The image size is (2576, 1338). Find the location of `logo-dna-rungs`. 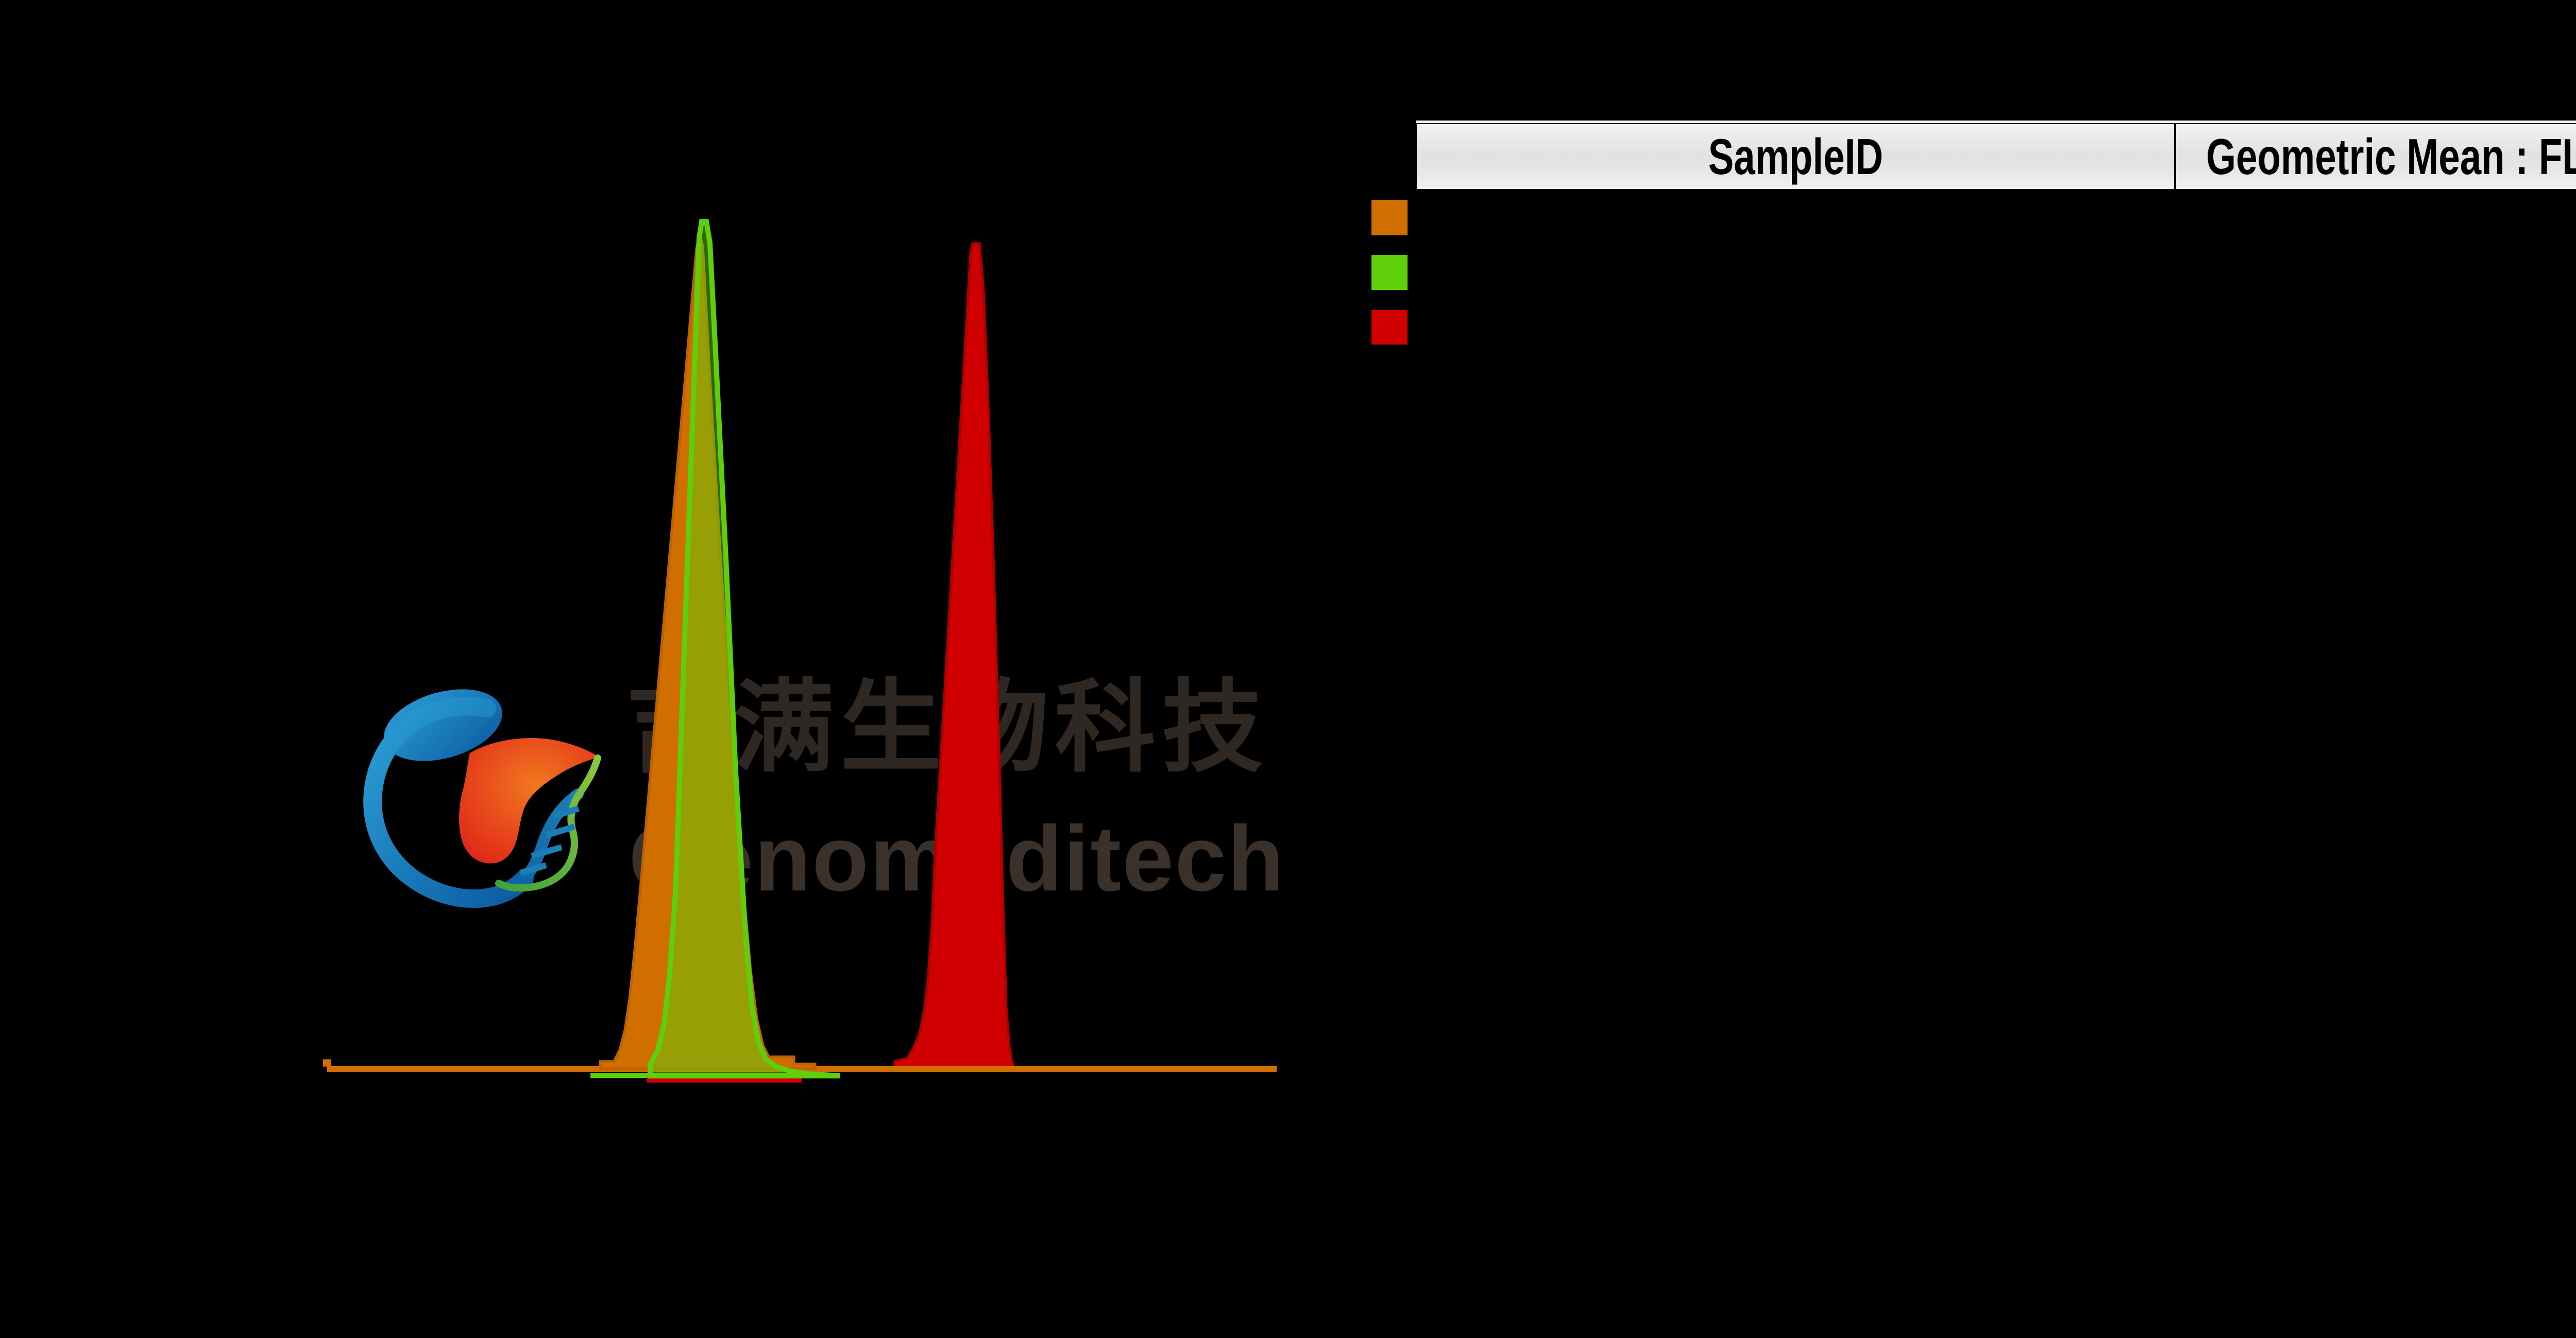

logo-dna-rungs is located at coordinates (549, 840).